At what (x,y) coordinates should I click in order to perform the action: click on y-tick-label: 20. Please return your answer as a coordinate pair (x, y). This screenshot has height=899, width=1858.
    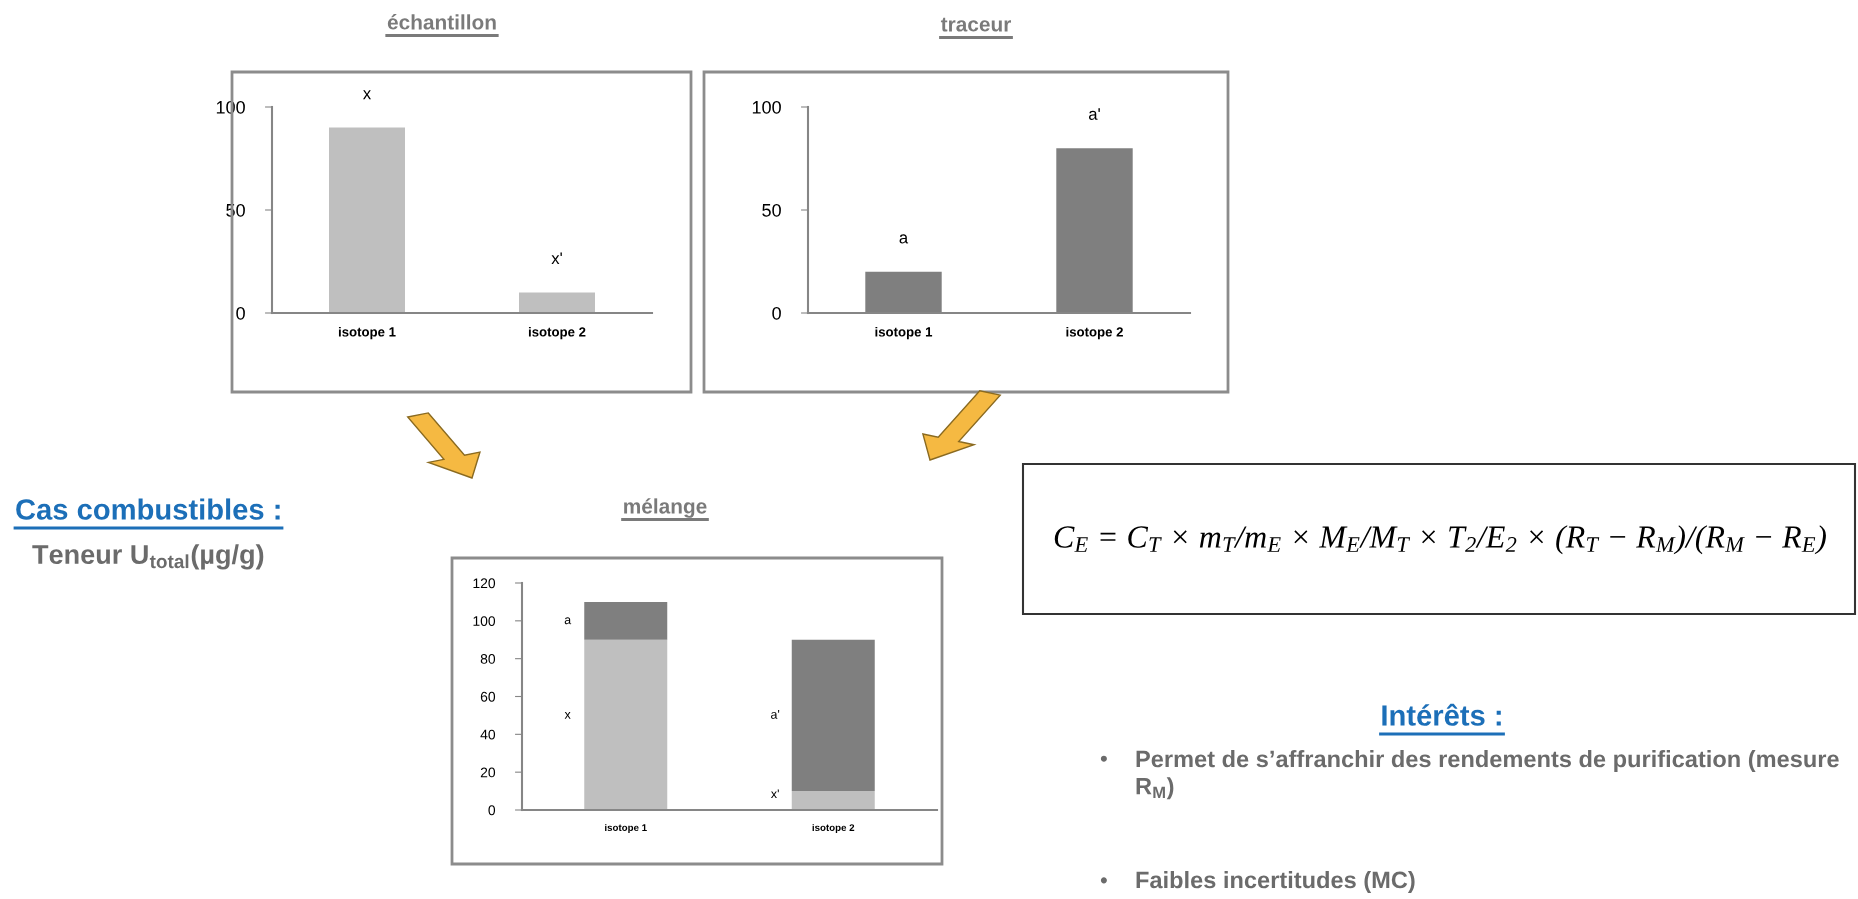
    Looking at the image, I should click on (488, 772).